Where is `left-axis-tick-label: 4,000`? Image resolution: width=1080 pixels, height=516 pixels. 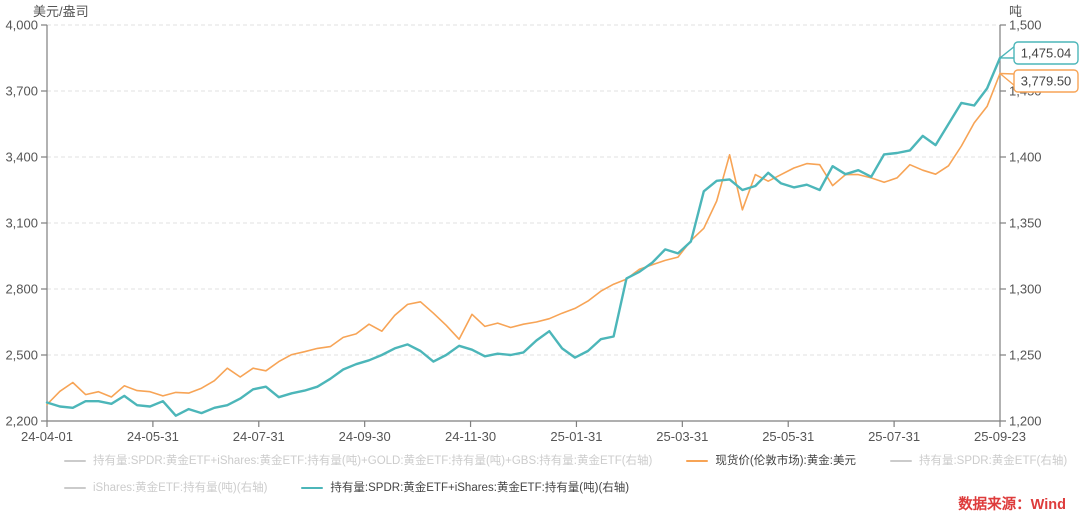 left-axis-tick-label: 4,000 is located at coordinates (21, 25).